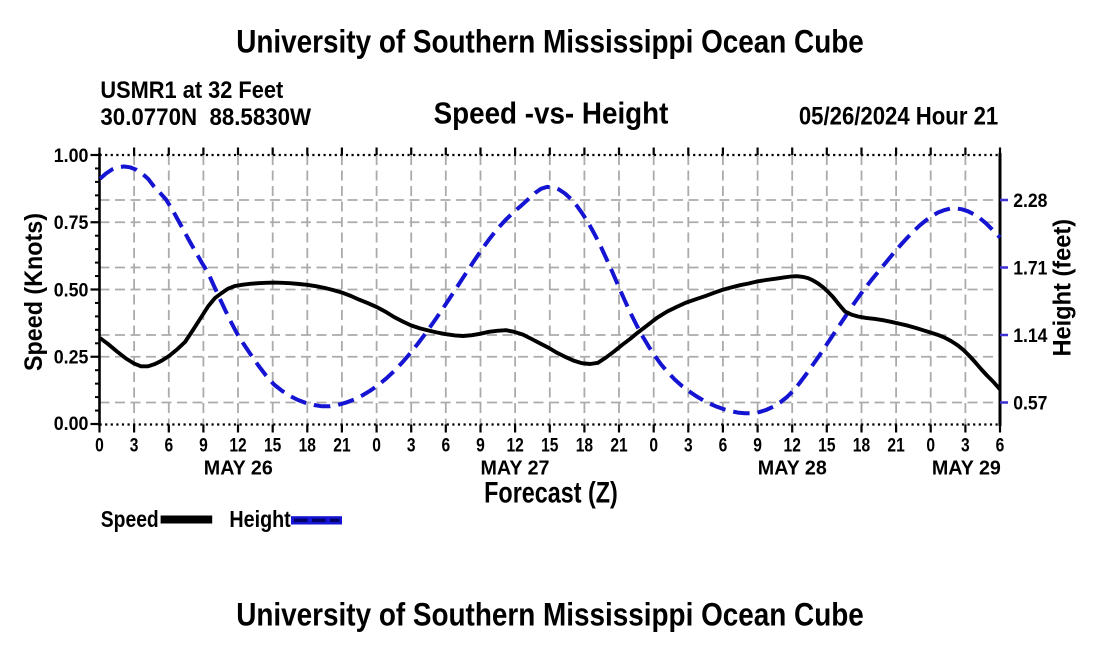 The height and width of the screenshot is (650, 1100). What do you see at coordinates (259, 520) in the screenshot?
I see `svg-text: Height` at bounding box center [259, 520].